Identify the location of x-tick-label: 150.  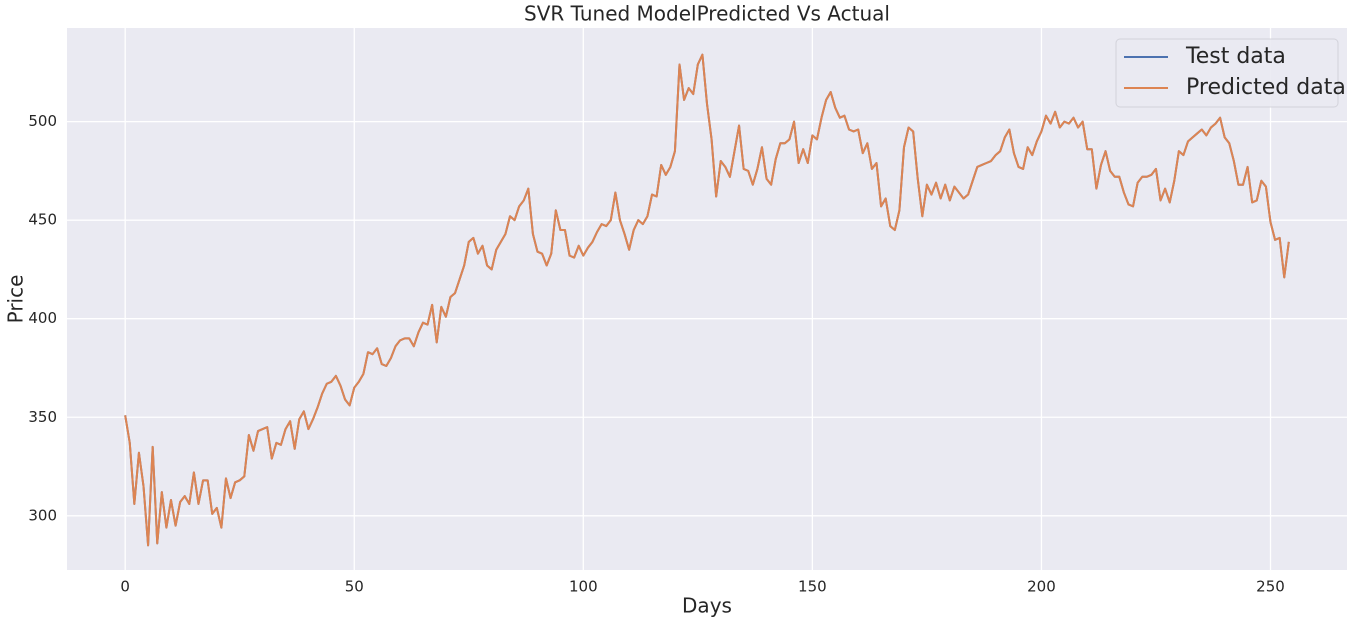
(812, 587).